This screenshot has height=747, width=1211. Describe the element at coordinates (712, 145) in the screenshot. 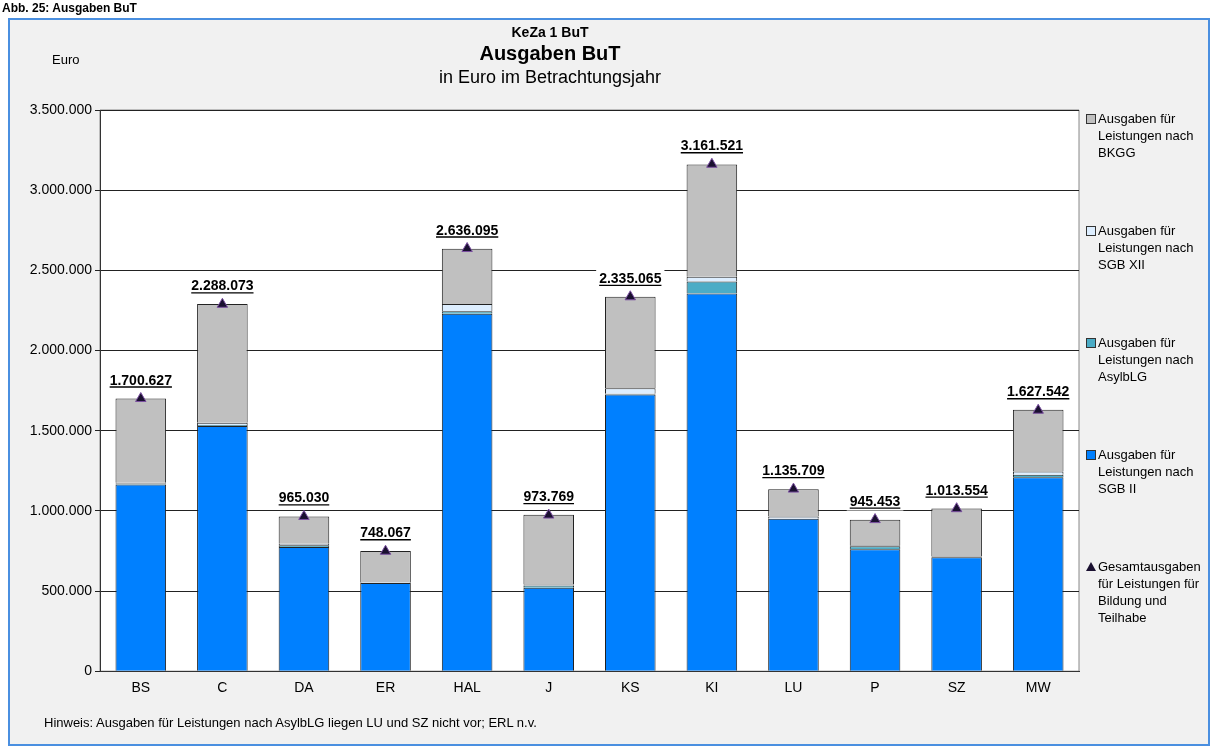

I see `data-label: 3.161.521` at that location.